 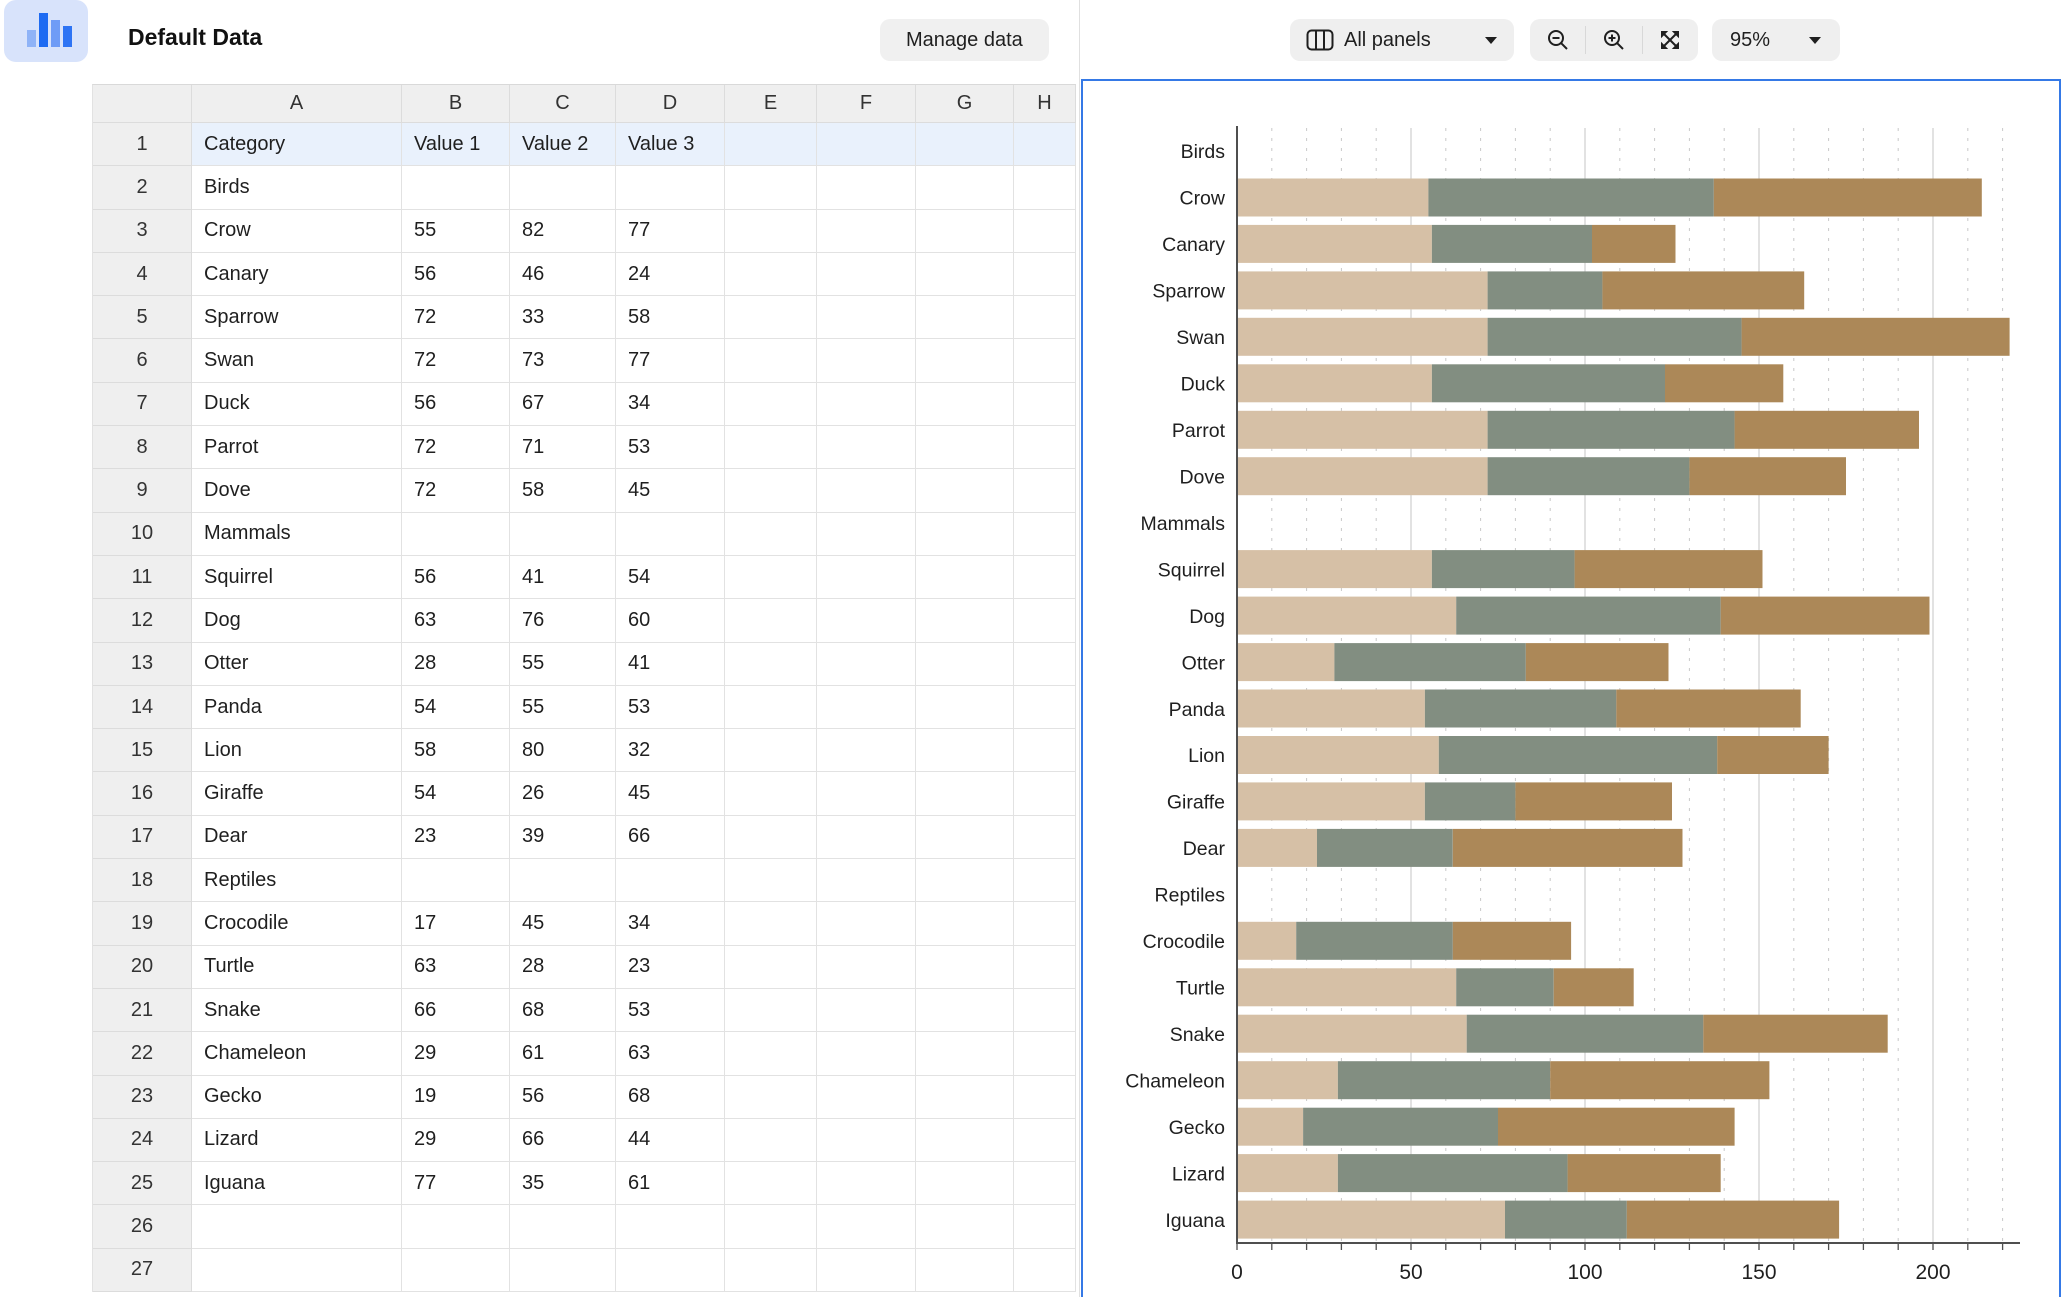 What do you see at coordinates (670, 448) in the screenshot?
I see `cell-D8: 53` at bounding box center [670, 448].